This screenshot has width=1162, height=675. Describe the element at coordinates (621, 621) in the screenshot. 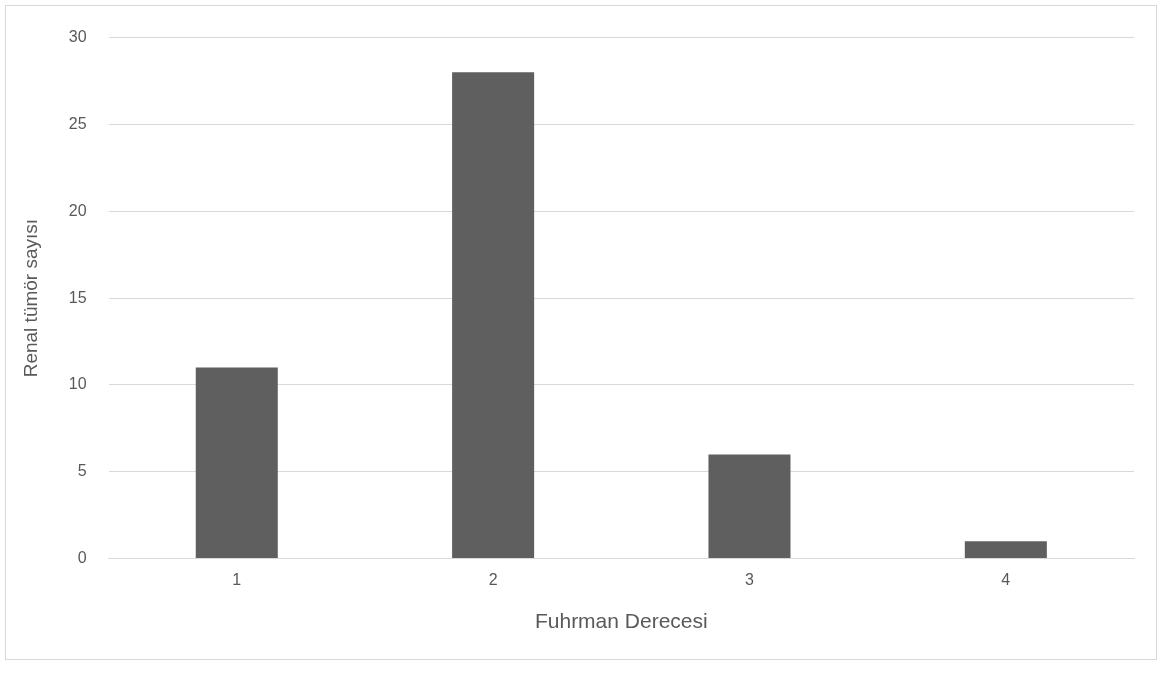

I see `x-axis-title: Fuhrman Derecesi` at that location.